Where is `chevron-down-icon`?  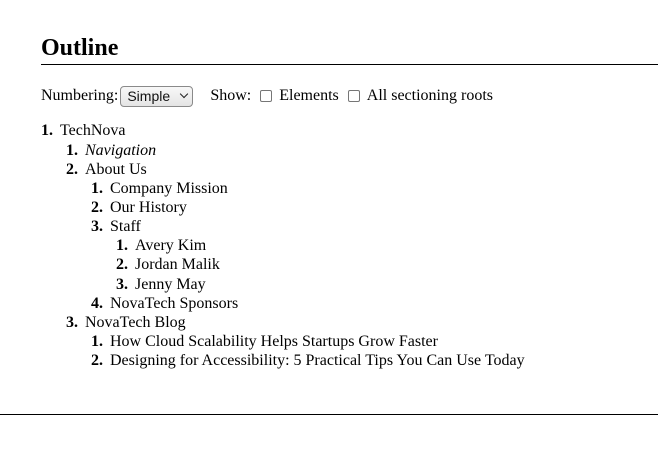
chevron-down-icon is located at coordinates (184, 94).